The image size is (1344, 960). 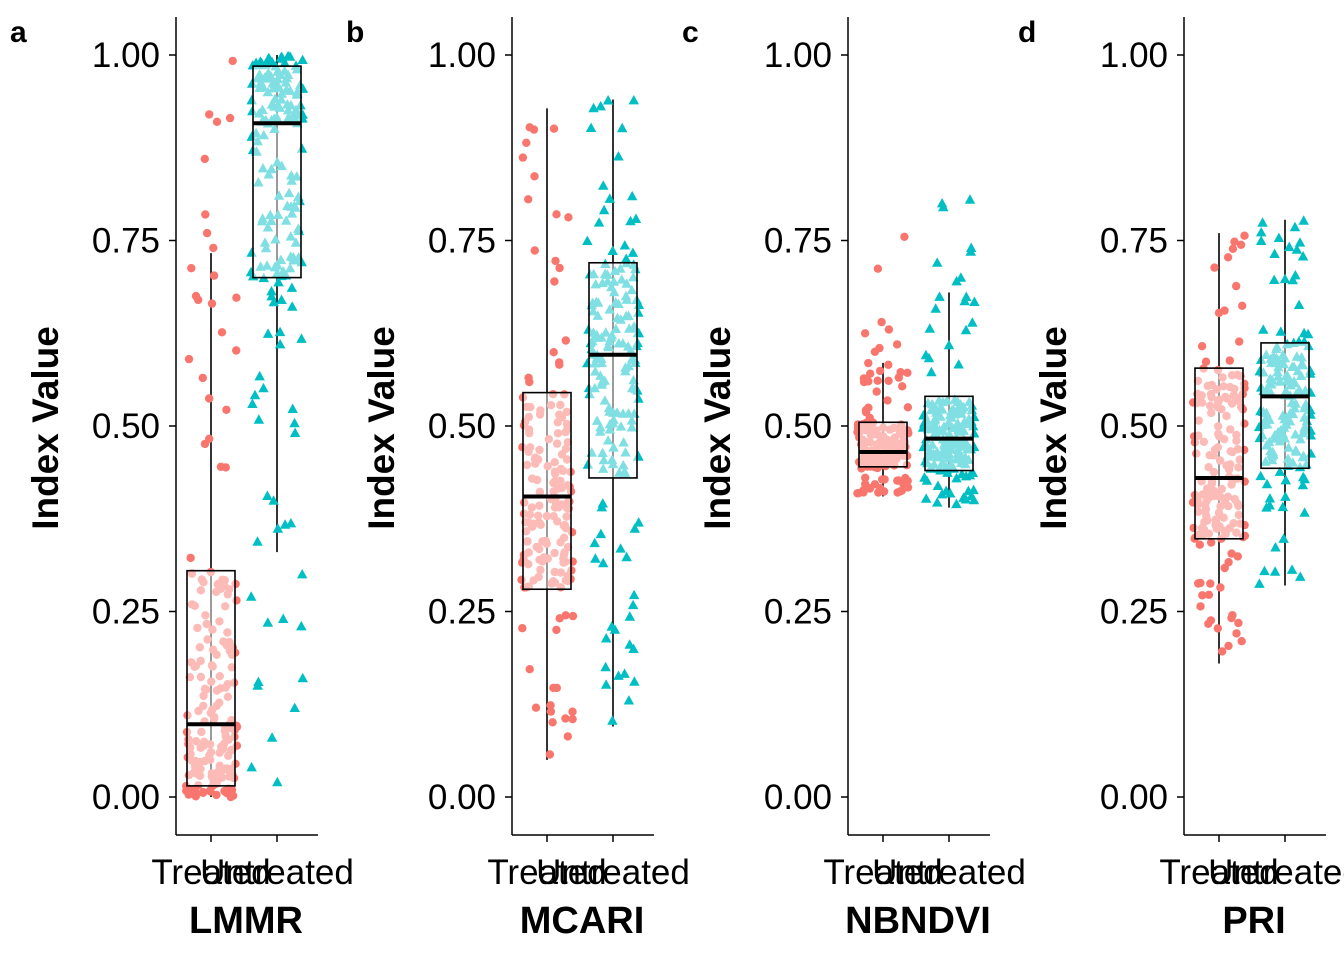 I want to click on series-untreated, so click(x=277, y=418).